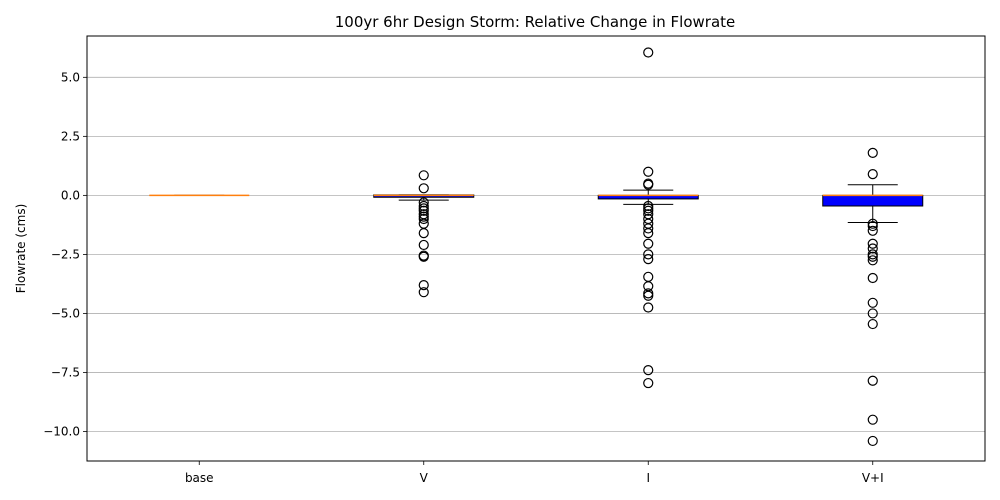 The image size is (1000, 500). What do you see at coordinates (65, 372) in the screenshot?
I see `y-tick-label: −7.5` at bounding box center [65, 372].